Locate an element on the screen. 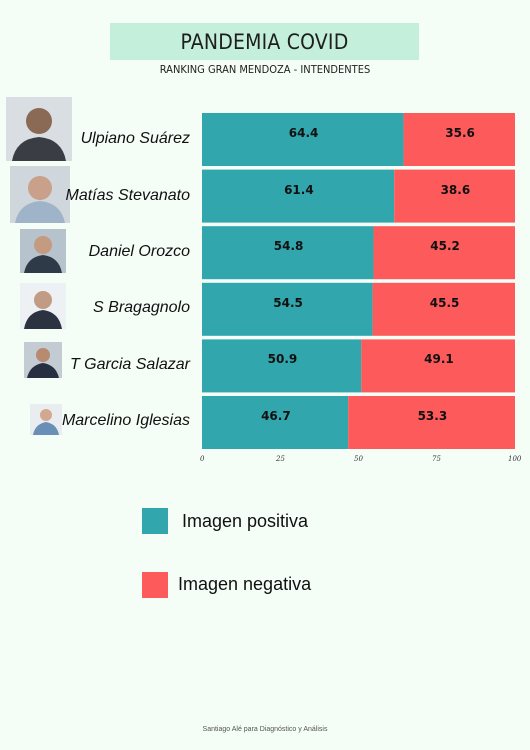  data-label-positive: 61.4 is located at coordinates (299, 189).